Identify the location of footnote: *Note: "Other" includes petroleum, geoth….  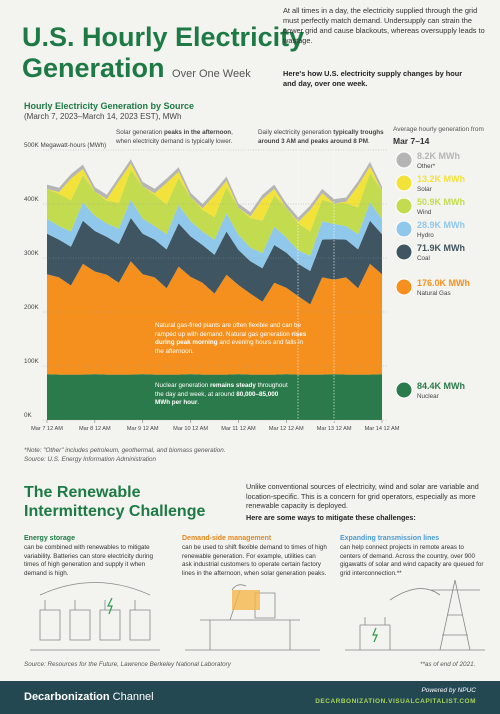
(125, 455).